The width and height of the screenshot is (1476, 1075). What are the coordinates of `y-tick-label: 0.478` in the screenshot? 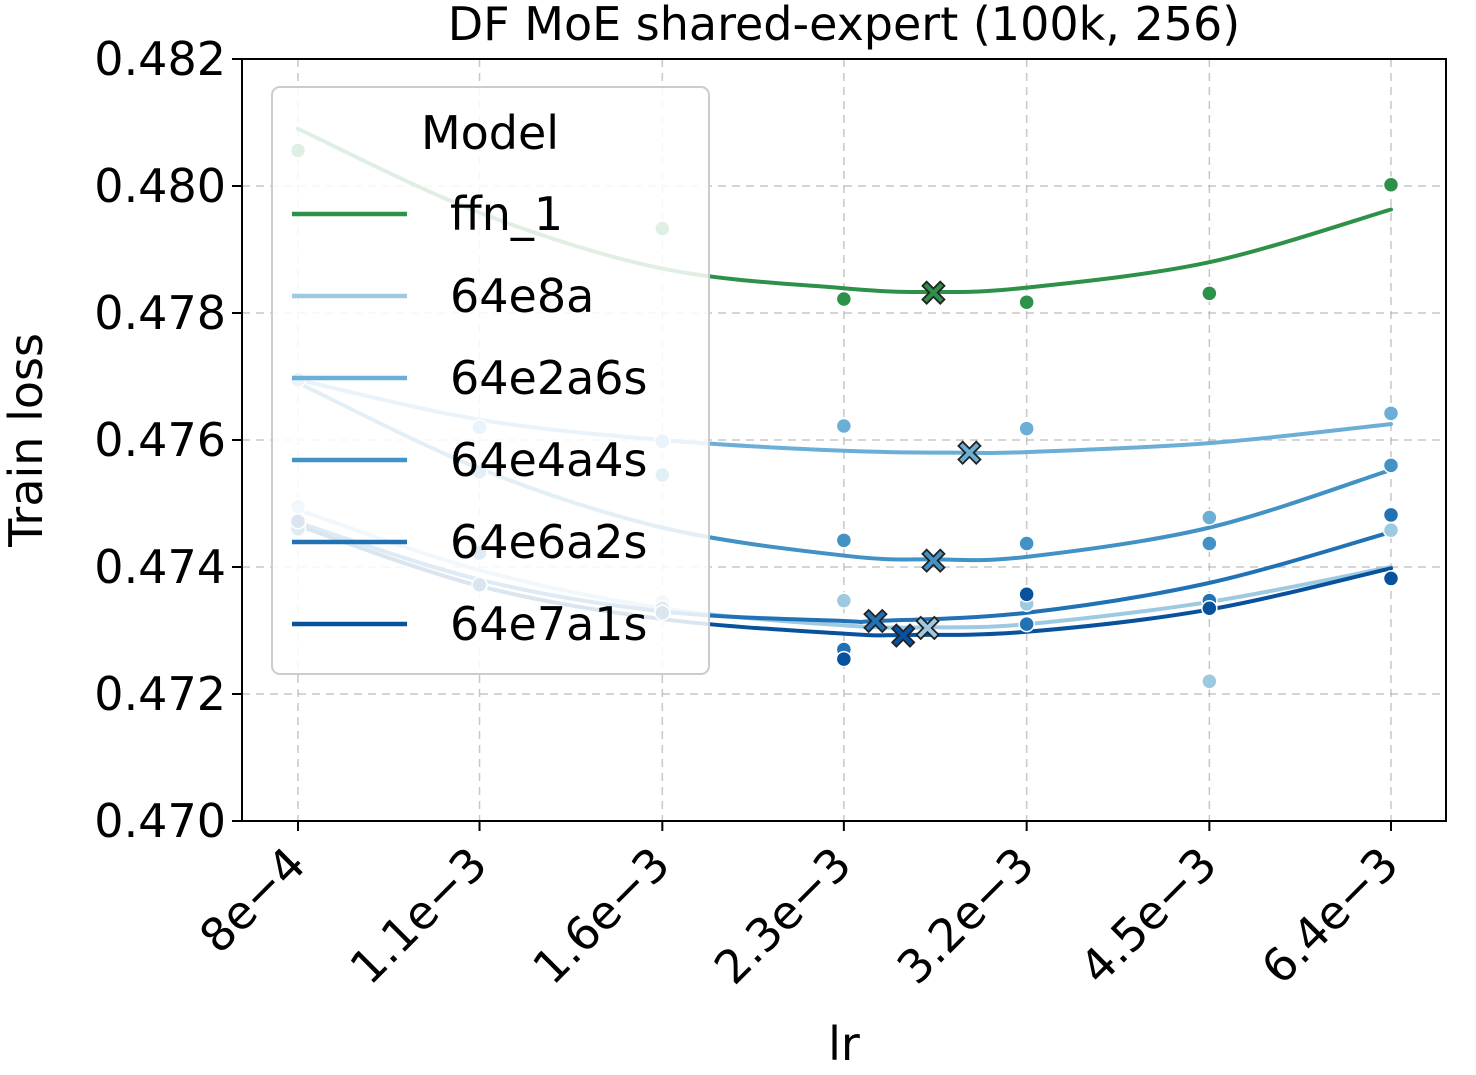 It's located at (160, 313).